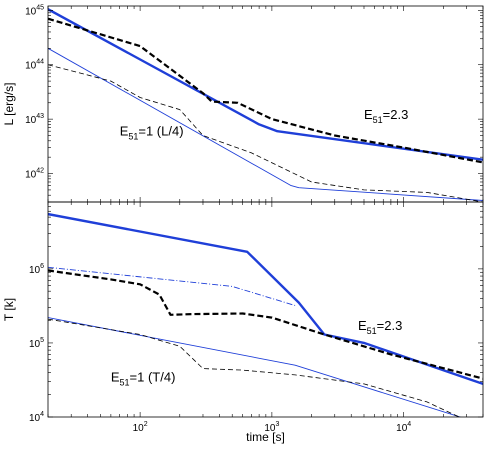 This screenshot has width=491, height=451. Describe the element at coordinates (277, 424) in the screenshot. I see `x-tick-label-exponent: 3` at that location.